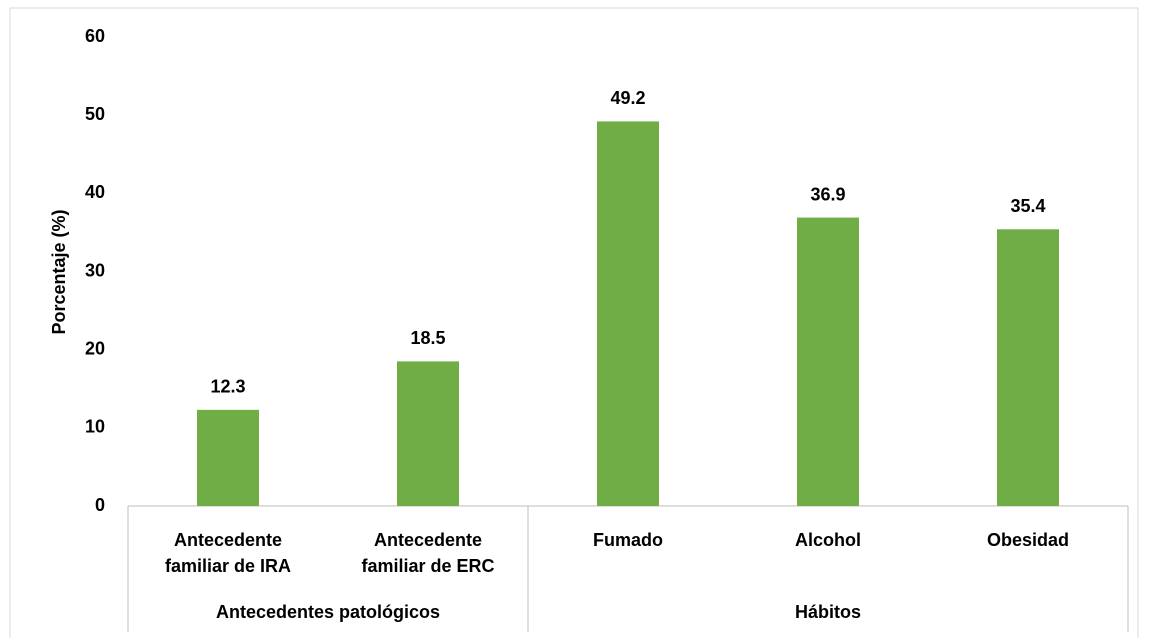 The width and height of the screenshot is (1149, 638). I want to click on y-tick-label: 20, so click(95, 348).